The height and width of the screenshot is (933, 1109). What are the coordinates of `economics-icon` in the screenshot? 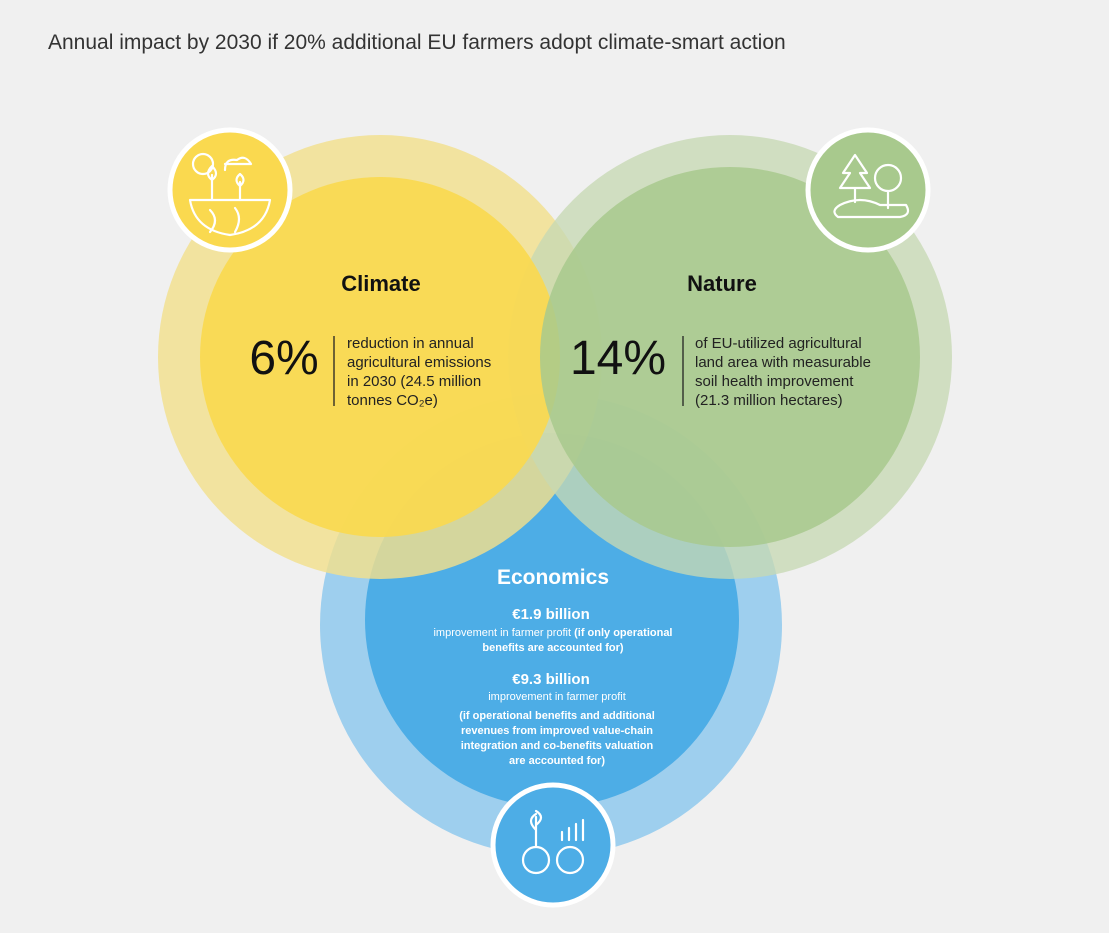 It's located at (553, 845).